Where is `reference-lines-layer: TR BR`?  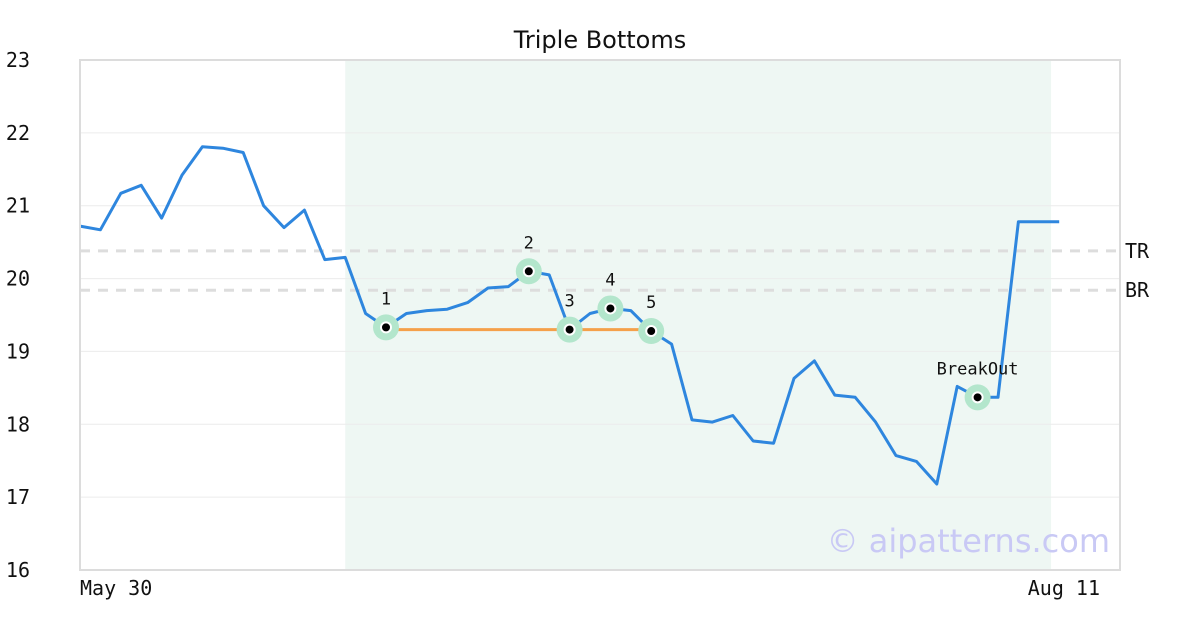
reference-lines-layer: TR BR is located at coordinates (615, 270).